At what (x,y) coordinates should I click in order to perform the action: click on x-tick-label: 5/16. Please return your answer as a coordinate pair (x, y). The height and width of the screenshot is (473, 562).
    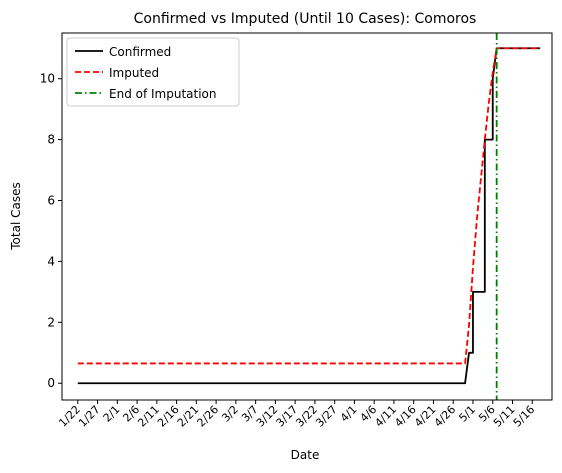
    Looking at the image, I should click on (524, 416).